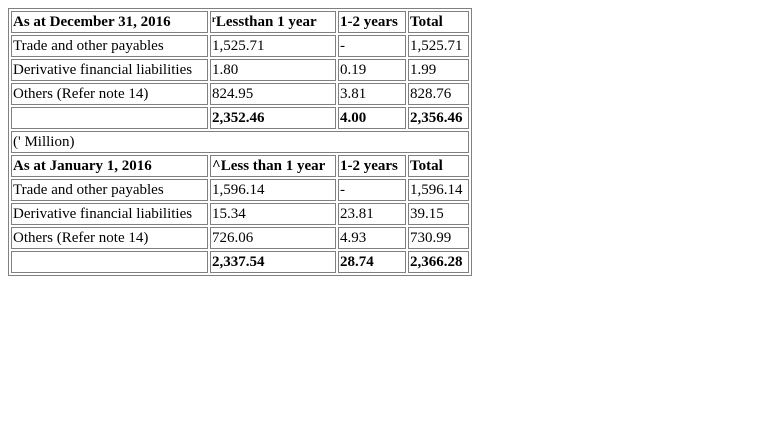 The width and height of the screenshot is (764, 433). I want to click on cell-value: 1.99, so click(438, 70).